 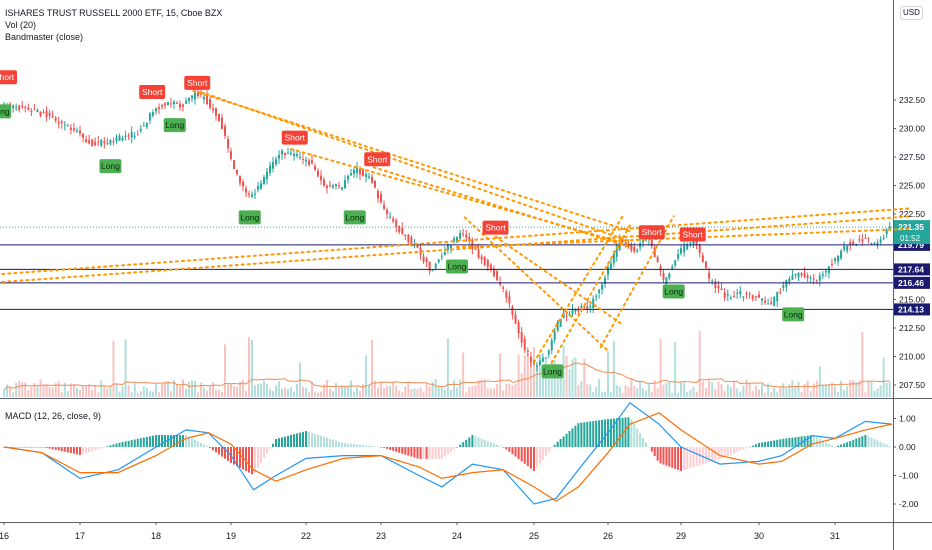 I want to click on indicator-volume-label: Vol (20), so click(x=21, y=25).